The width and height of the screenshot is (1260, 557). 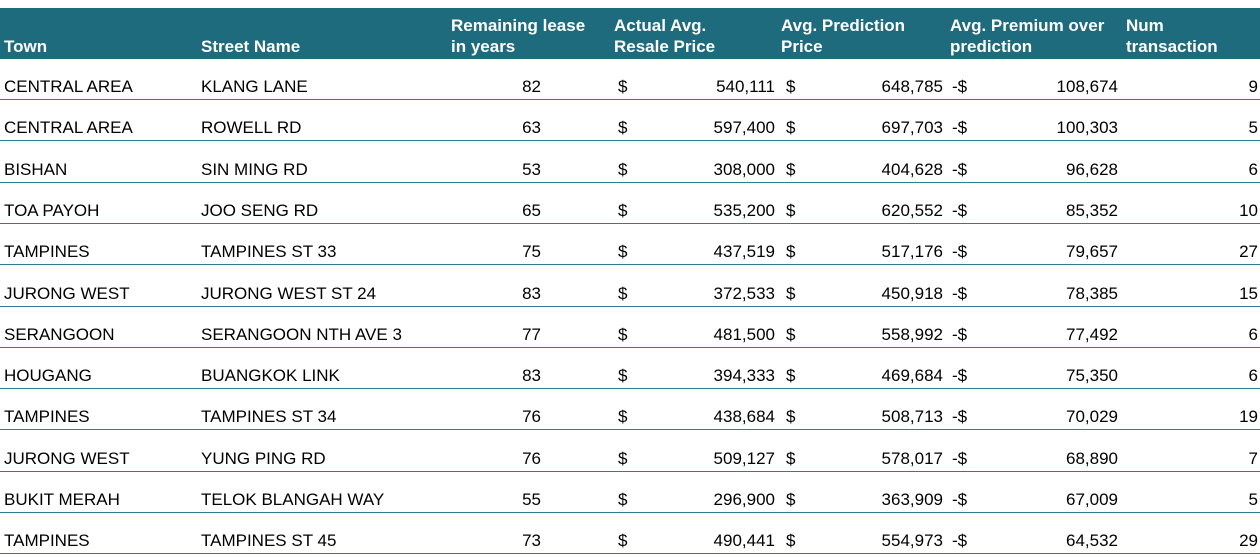 I want to click on cell-actual-price: 394,333, so click(x=744, y=376).